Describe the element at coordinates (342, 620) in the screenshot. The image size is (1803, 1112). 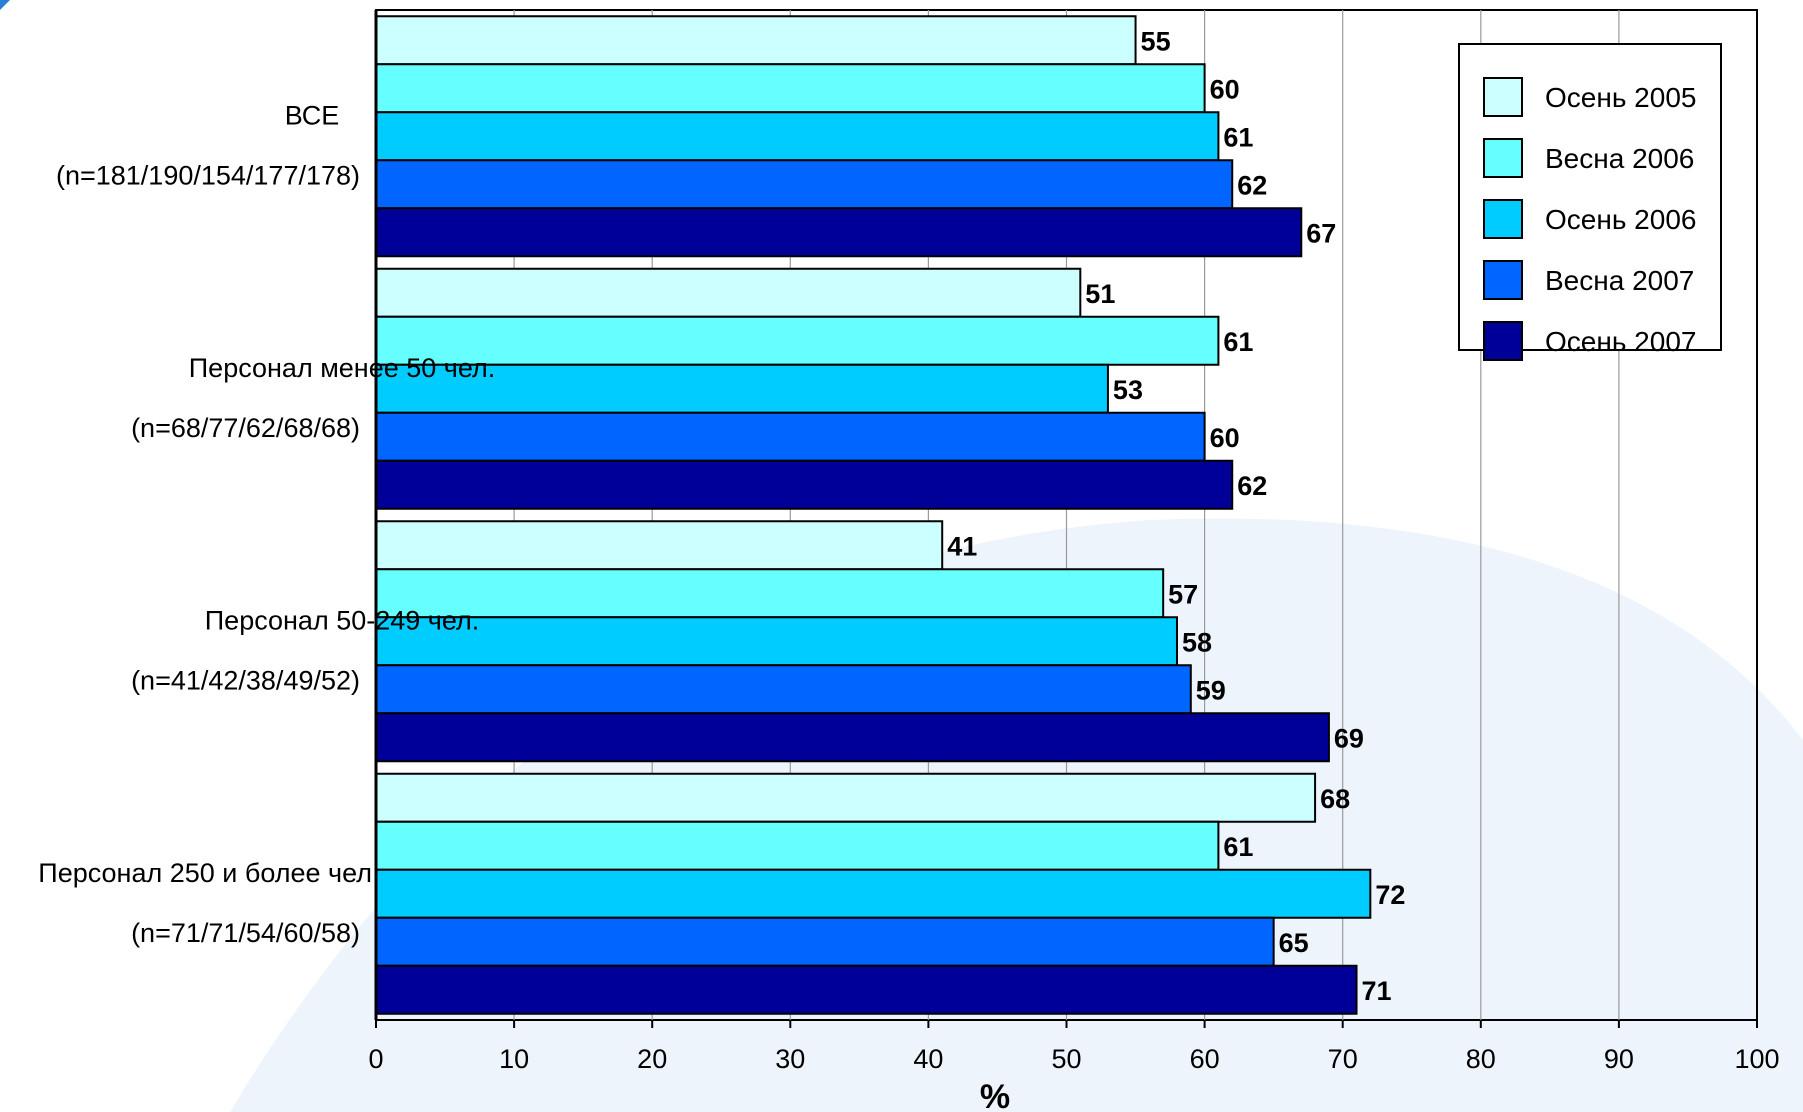
I see `category-label: Персонал 50-249 чел.` at that location.